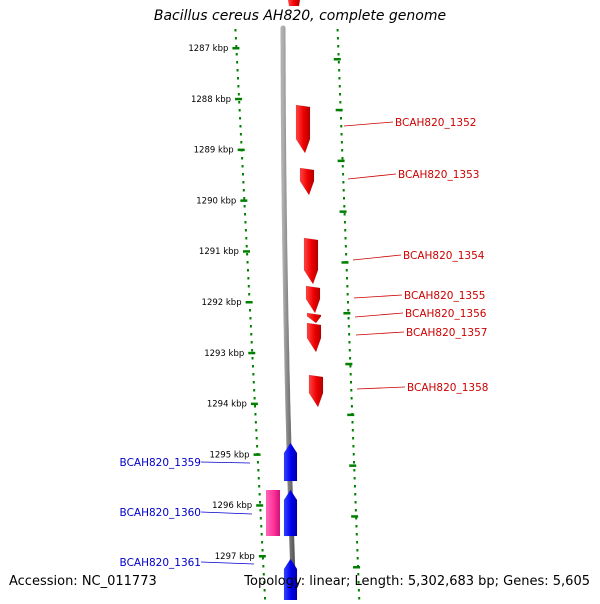 The image size is (600, 604). Describe the element at coordinates (235, 557) in the screenshot. I see `ruler-tick-label: 1297 kbp` at that location.